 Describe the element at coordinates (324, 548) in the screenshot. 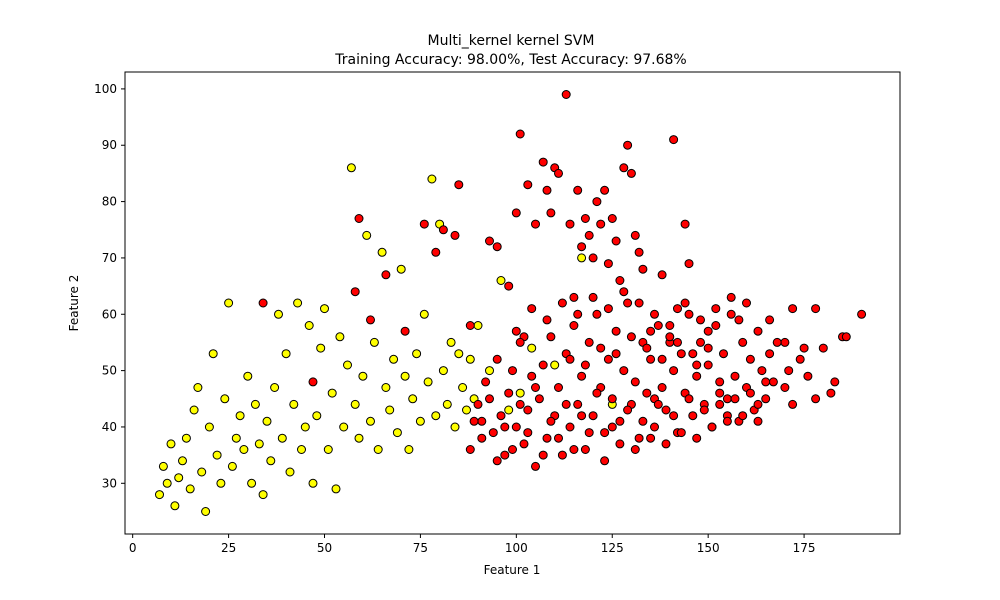

I see `x-tick-label: 50` at that location.